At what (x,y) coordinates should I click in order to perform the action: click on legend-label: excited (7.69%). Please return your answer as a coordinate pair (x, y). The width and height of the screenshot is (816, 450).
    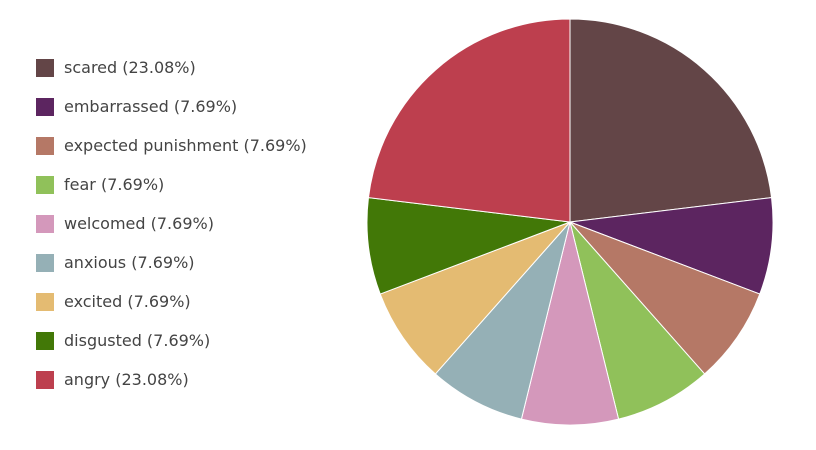
    Looking at the image, I should click on (127, 301).